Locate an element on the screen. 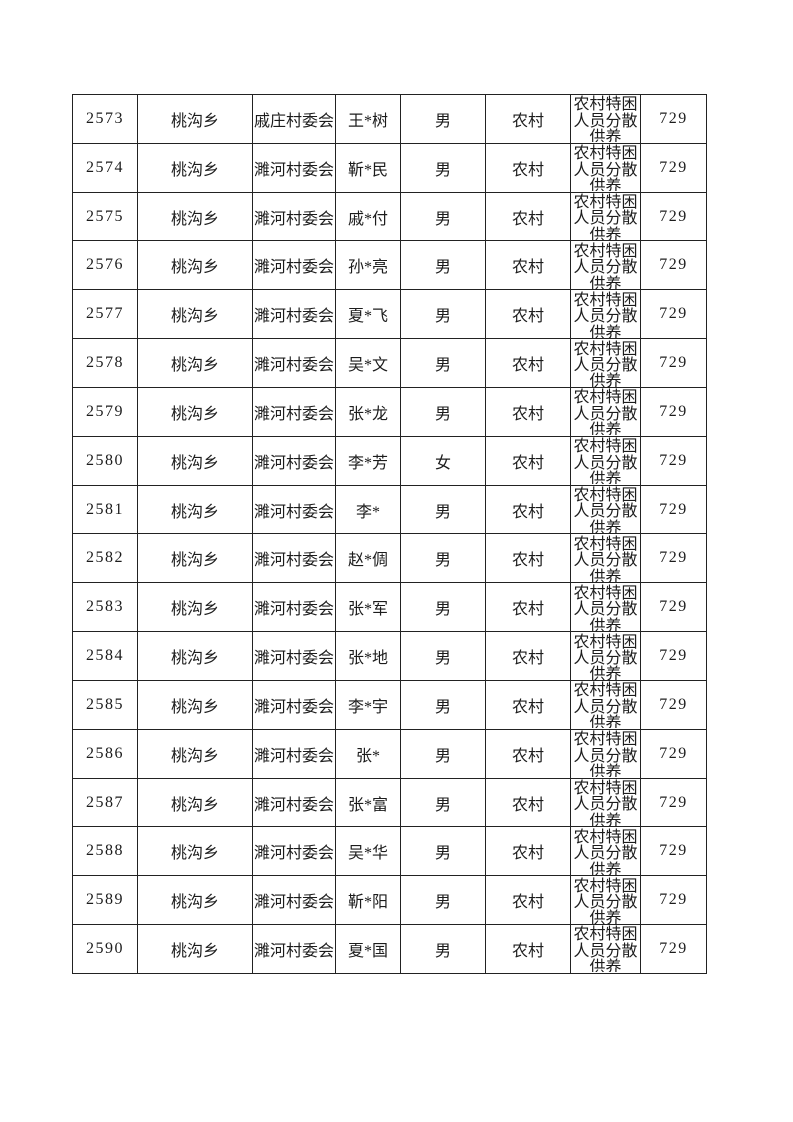 The height and width of the screenshot is (1122, 793). cell-village-committee: 戚庄村委会 is located at coordinates (294, 119).